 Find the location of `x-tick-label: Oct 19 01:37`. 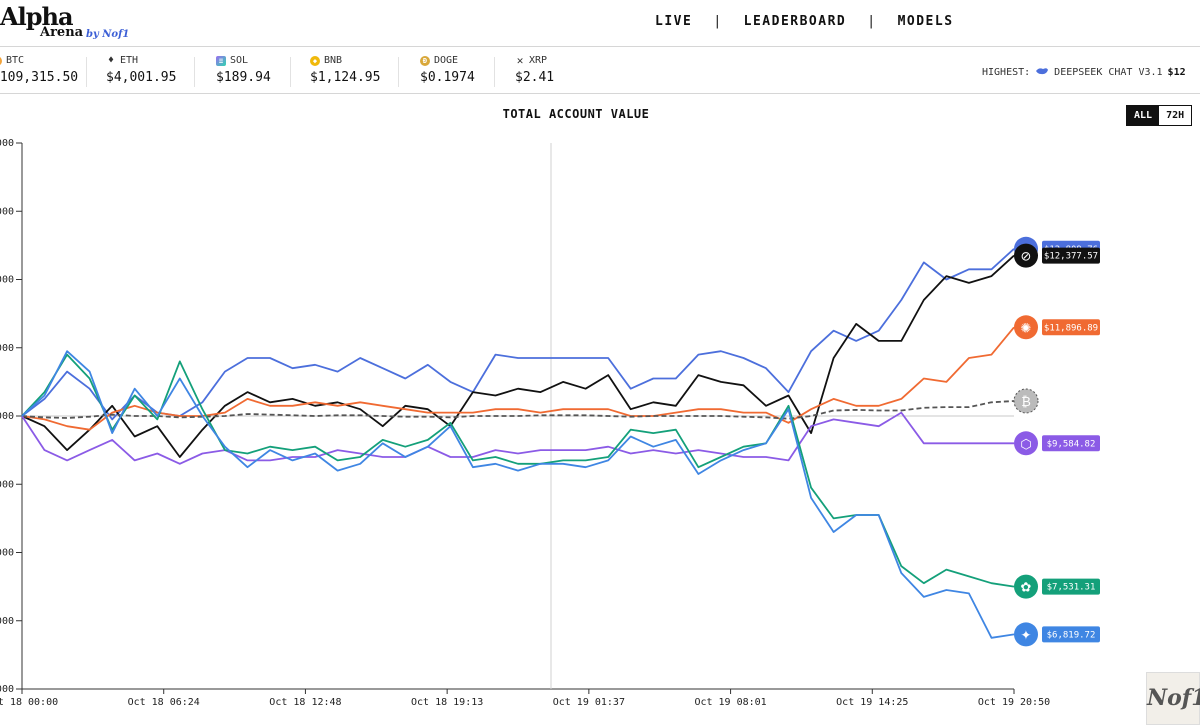

x-tick-label: Oct 19 01:37 is located at coordinates (589, 702).